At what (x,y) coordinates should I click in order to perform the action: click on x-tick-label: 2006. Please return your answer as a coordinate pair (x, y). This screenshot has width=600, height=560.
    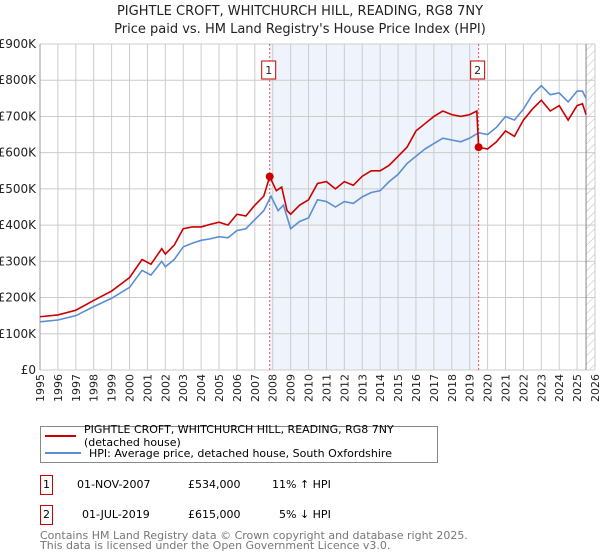
    Looking at the image, I should click on (237, 388).